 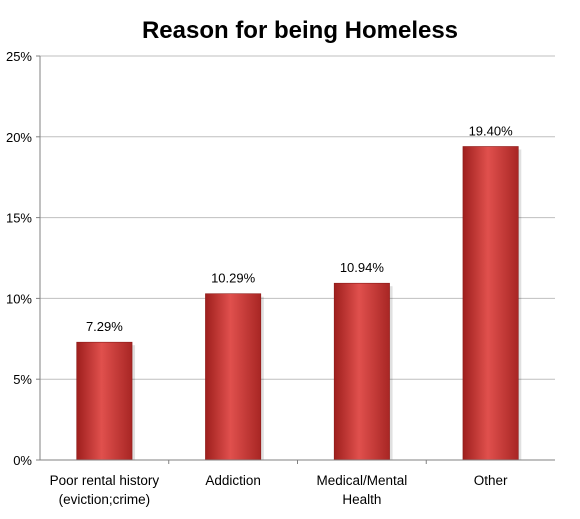 I want to click on data-label: 7.29%, so click(x=104, y=326).